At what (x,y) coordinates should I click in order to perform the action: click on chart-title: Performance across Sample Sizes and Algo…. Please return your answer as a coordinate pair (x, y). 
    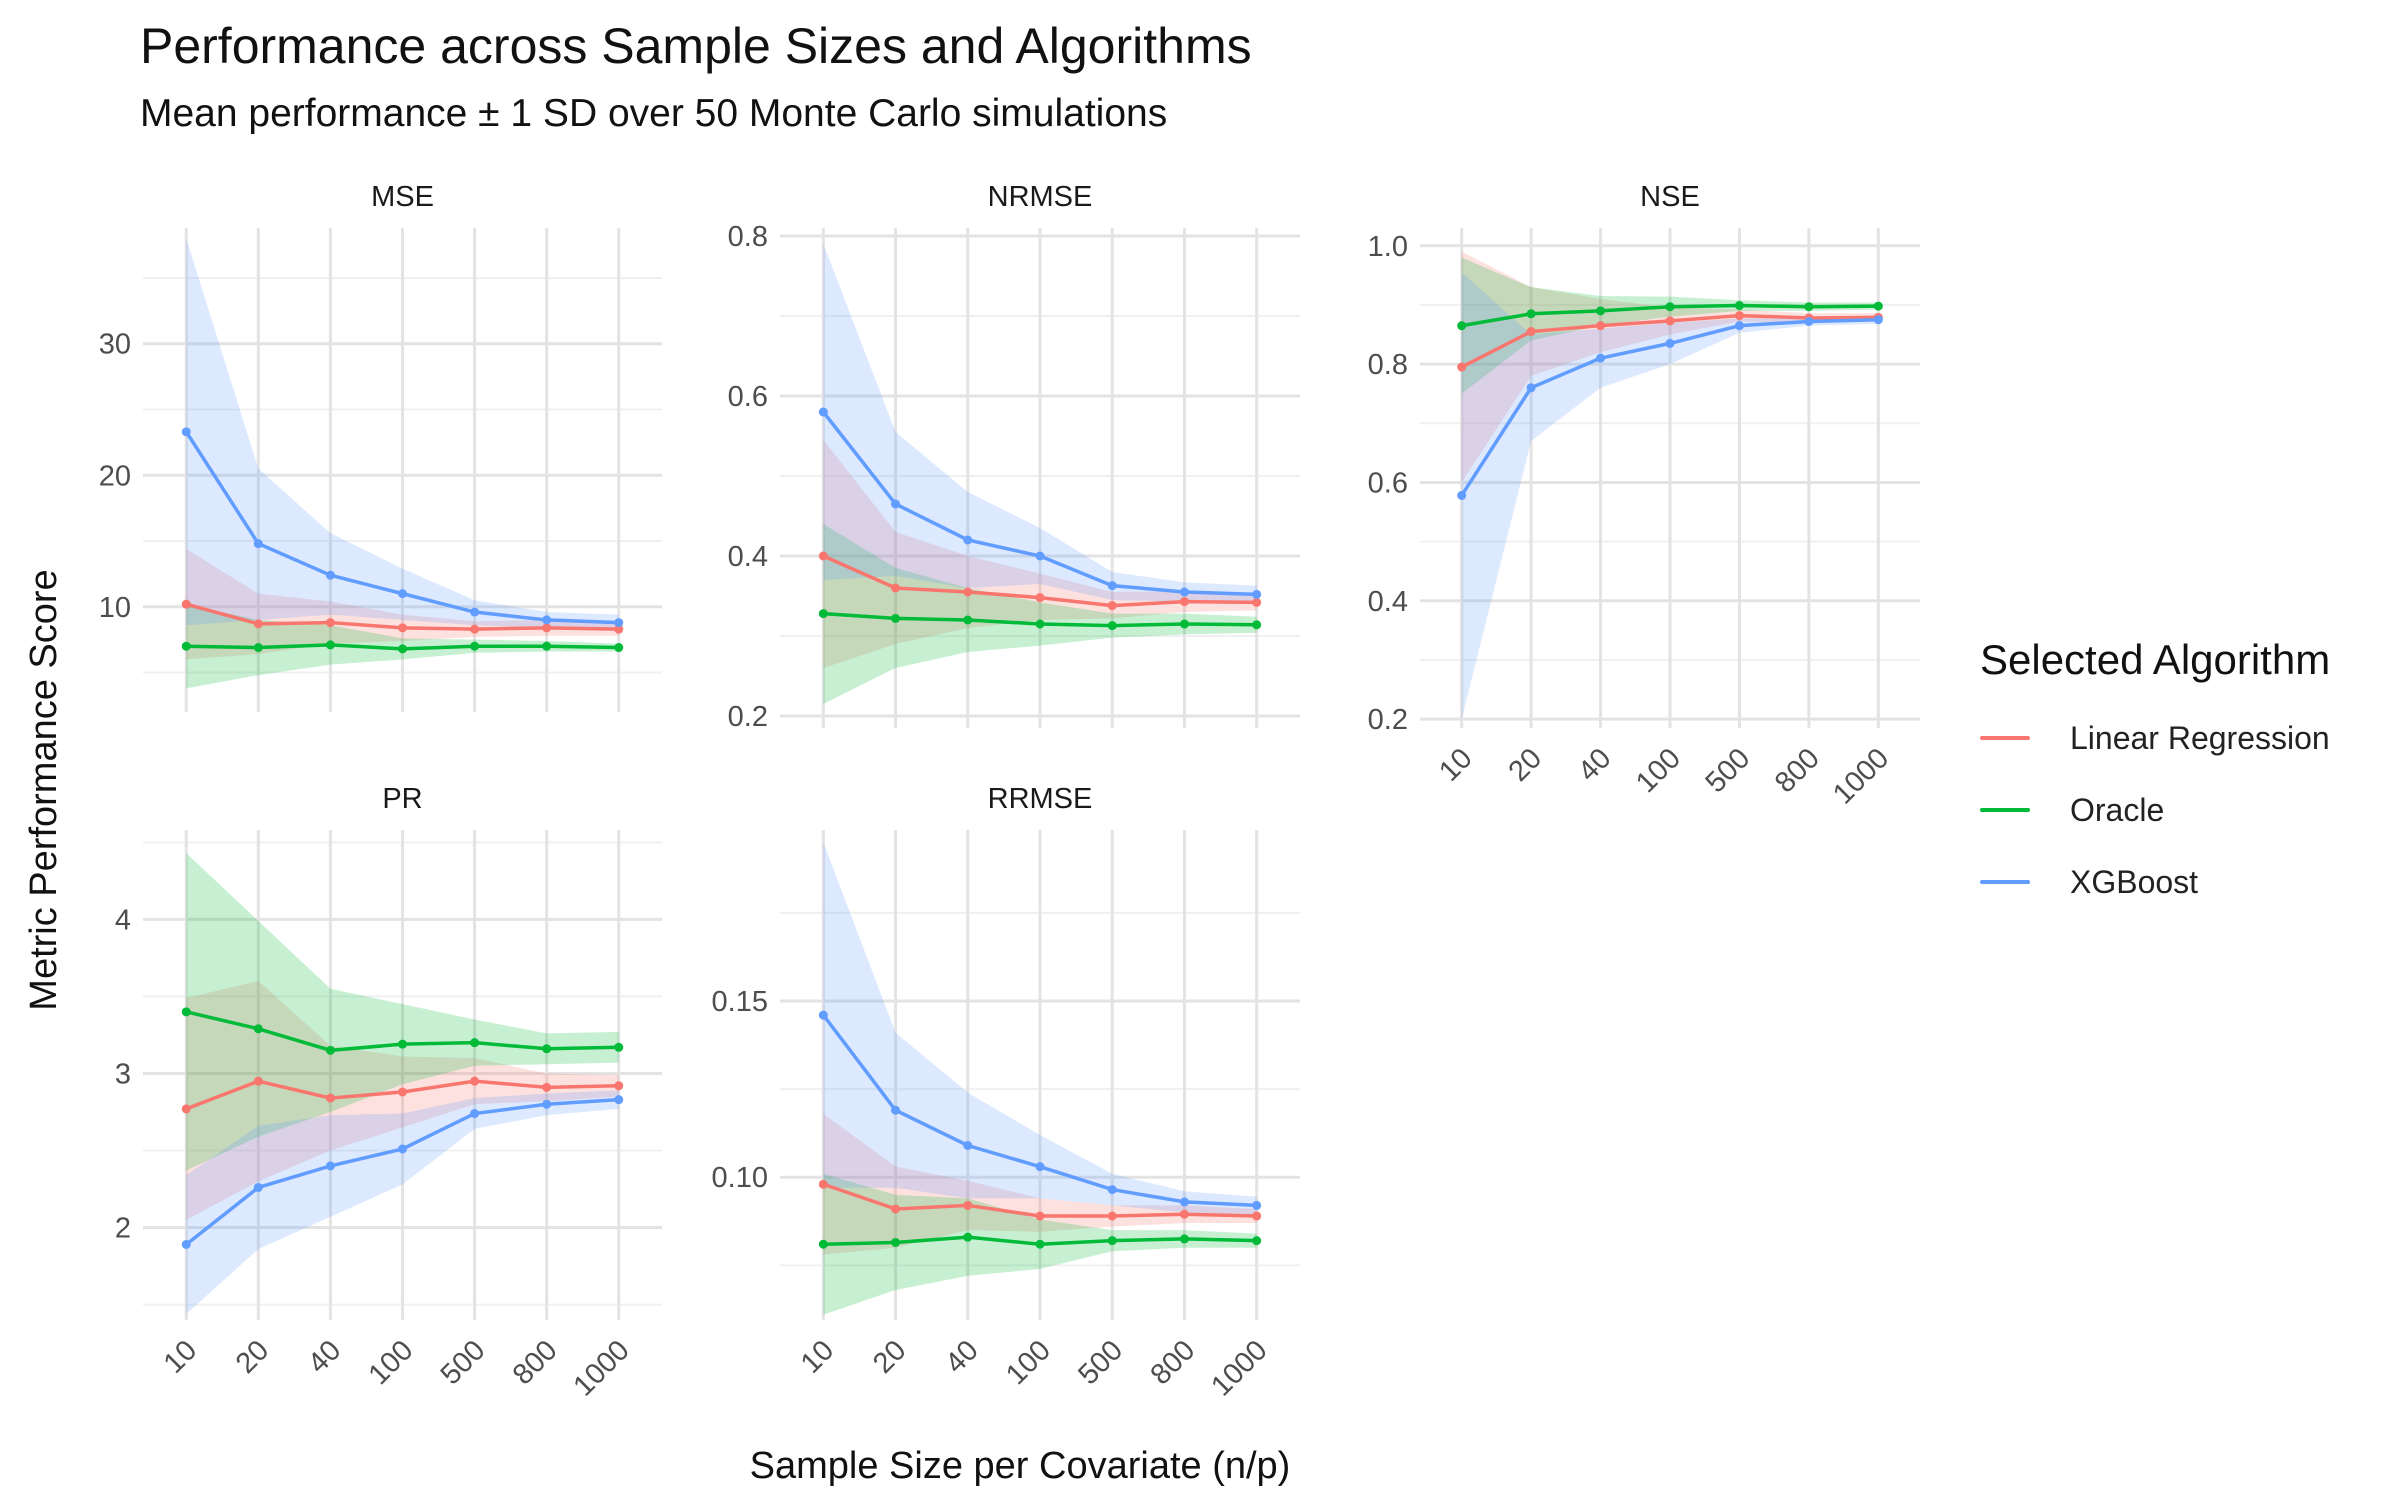
    Looking at the image, I should click on (696, 46).